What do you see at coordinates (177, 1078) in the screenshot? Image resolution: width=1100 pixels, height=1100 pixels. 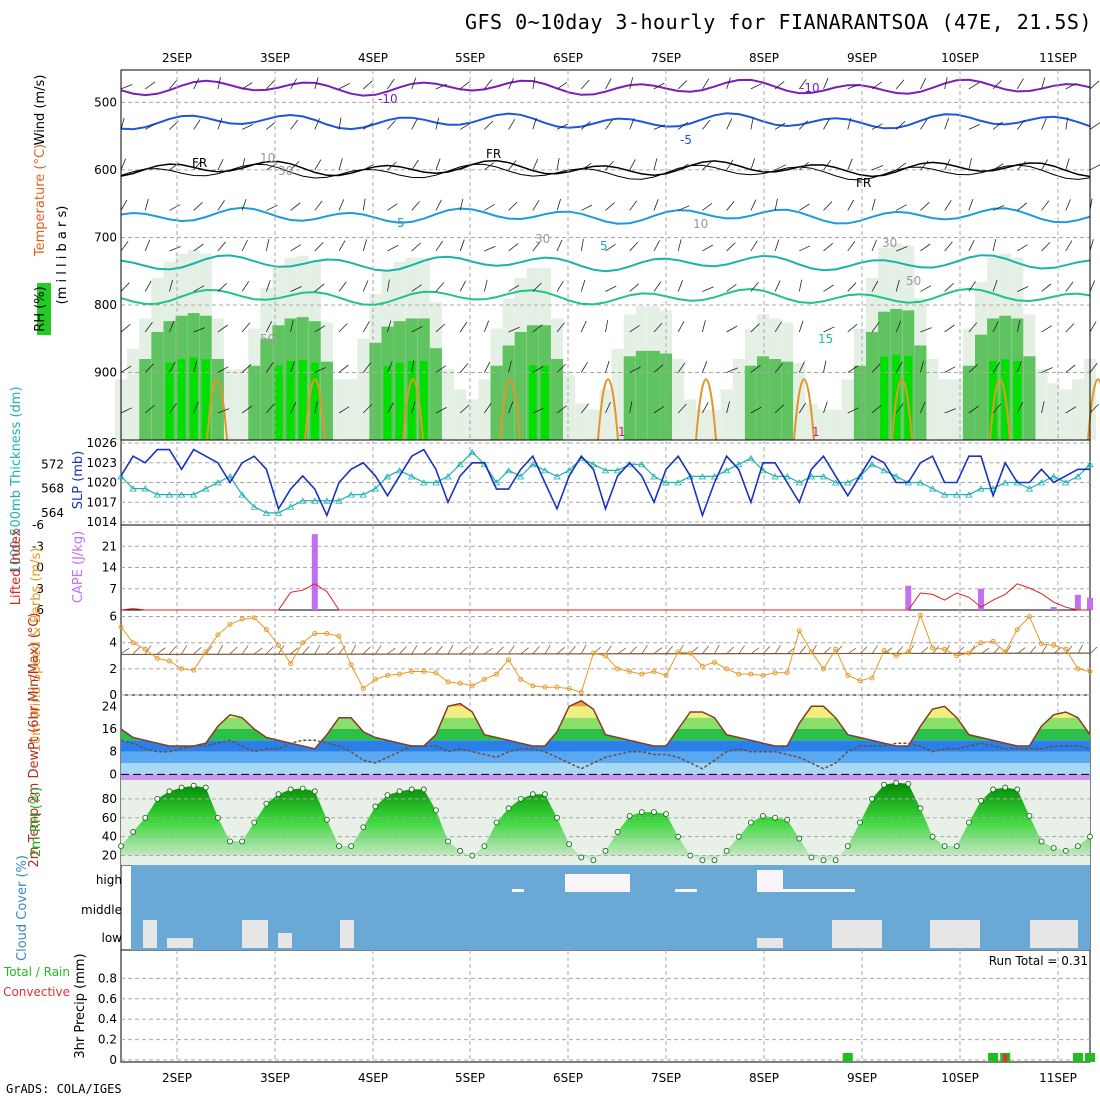 I see `date-label-bottom: 2SEP` at bounding box center [177, 1078].